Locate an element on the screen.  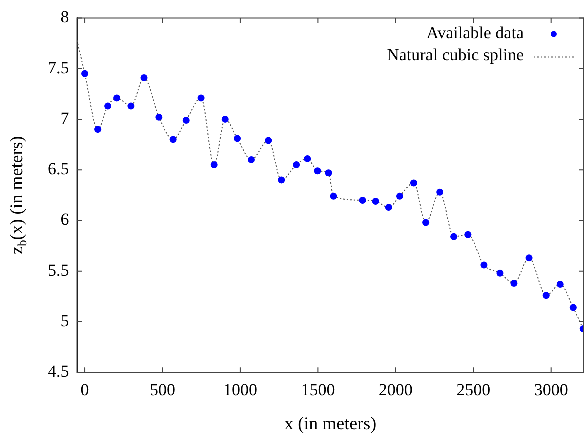
x-tick-label: 3000 is located at coordinates (551, 390).